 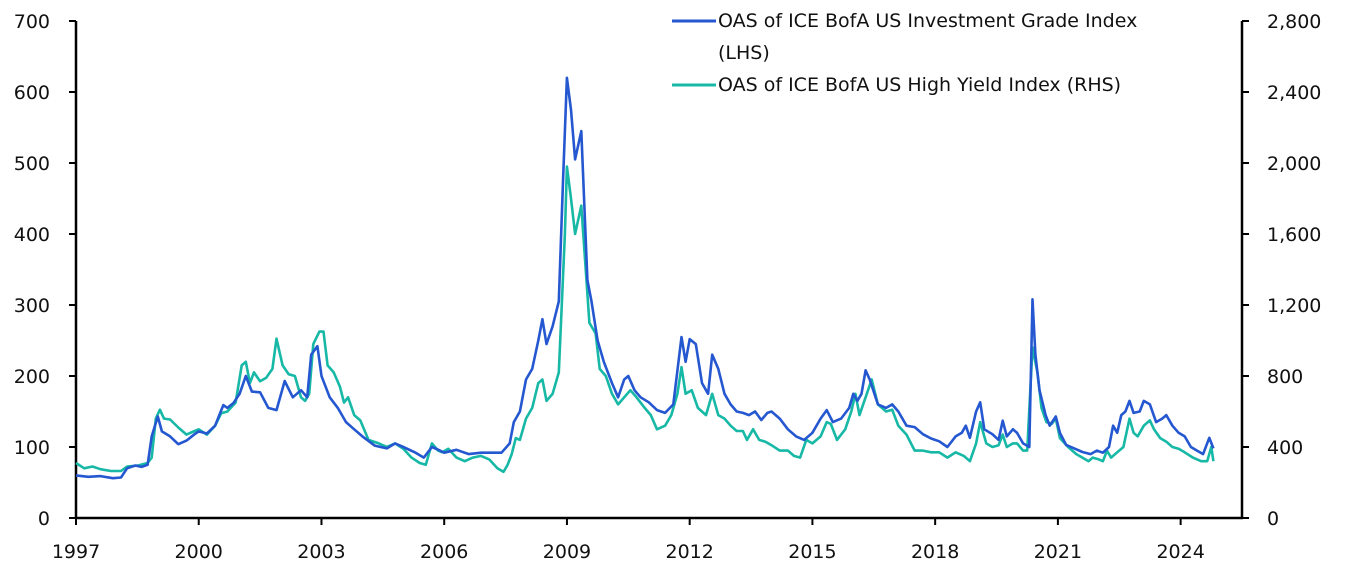 I want to click on x-tick-label: 2024, so click(x=1180, y=552).